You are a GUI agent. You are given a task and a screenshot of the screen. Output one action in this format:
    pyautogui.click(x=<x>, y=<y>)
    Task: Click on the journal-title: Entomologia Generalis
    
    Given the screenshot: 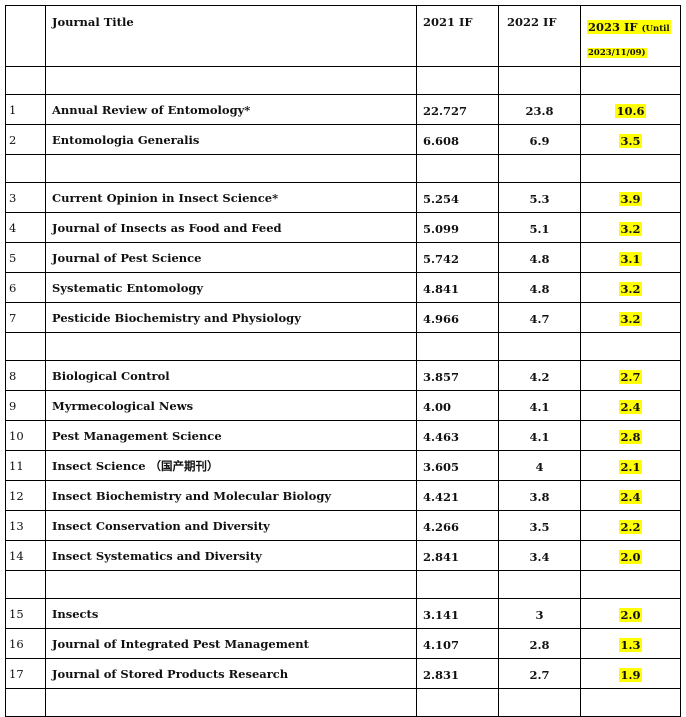 What is the action you would take?
    pyautogui.click(x=231, y=139)
    